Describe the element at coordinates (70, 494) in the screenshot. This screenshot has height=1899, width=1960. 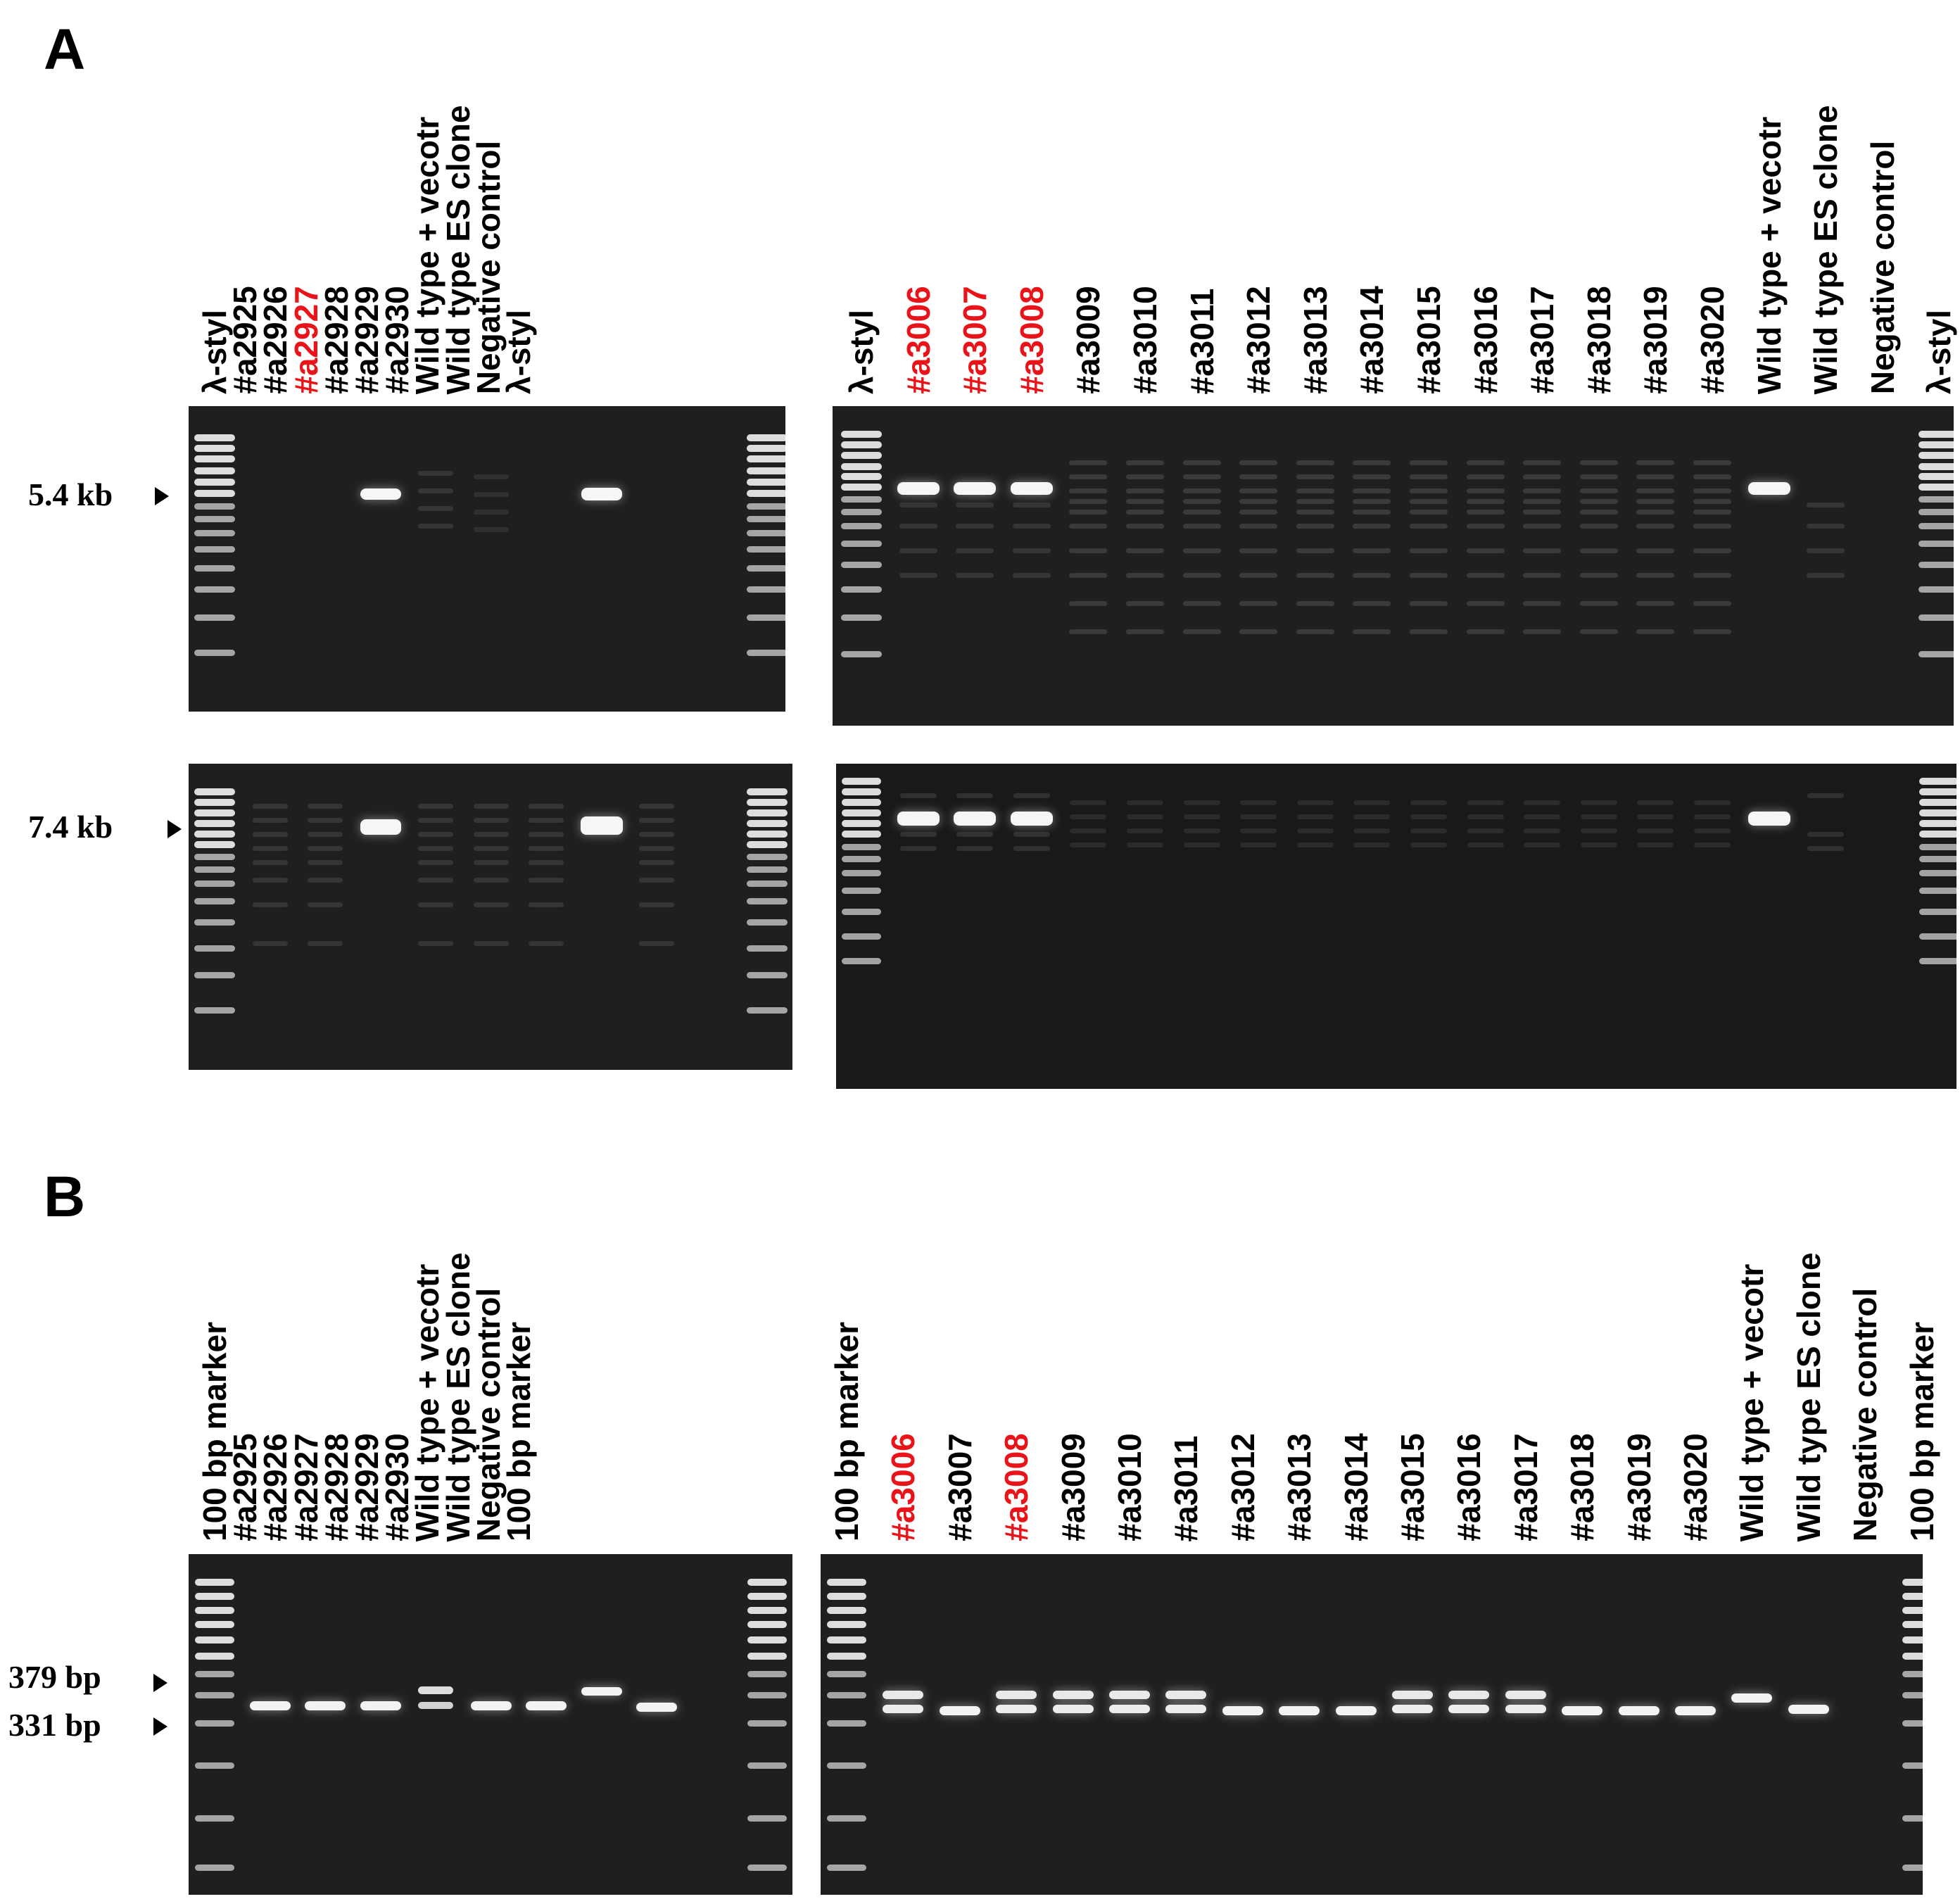
I see `size-label-5-4kb: 5.4 kb` at that location.